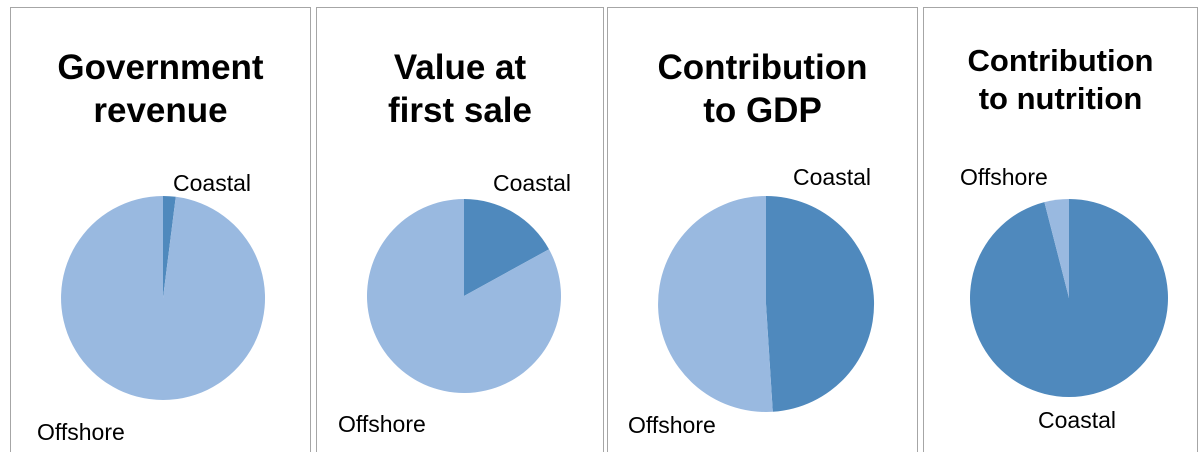 The height and width of the screenshot is (453, 1203). I want to click on chart-title: Value at first sale, so click(460, 89).